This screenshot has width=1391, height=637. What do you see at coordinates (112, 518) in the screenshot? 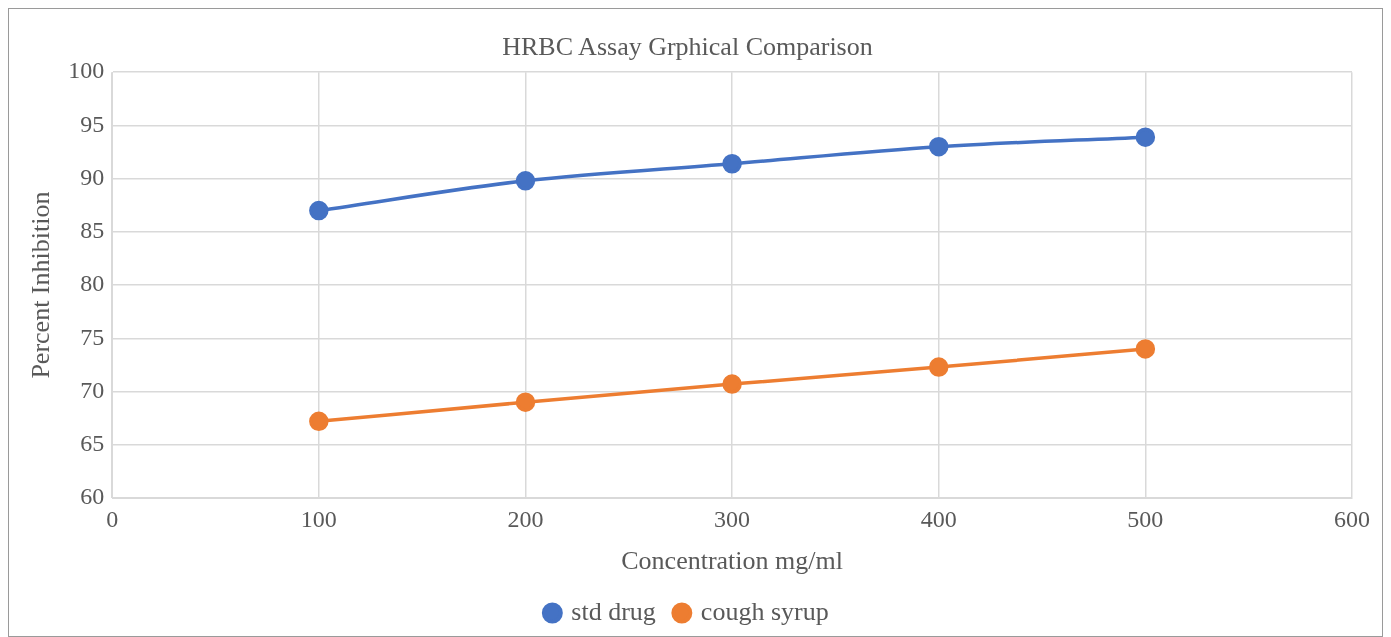
I see `x-tick-label: 0` at bounding box center [112, 518].